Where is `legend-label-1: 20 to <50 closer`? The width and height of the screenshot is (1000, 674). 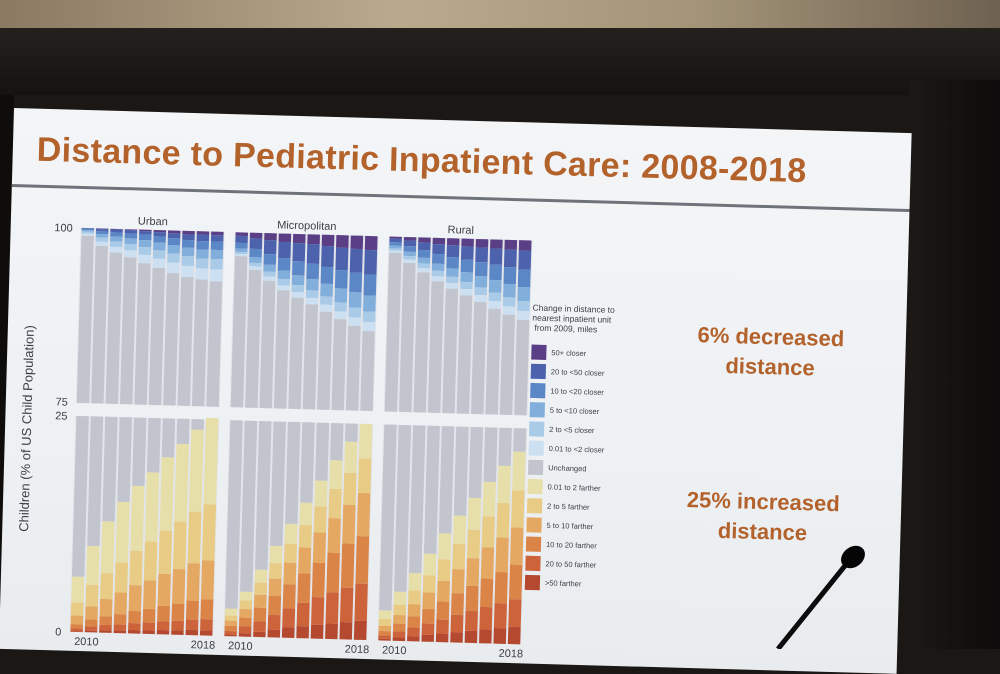
legend-label-1: 20 to <50 closer is located at coordinates (578, 372).